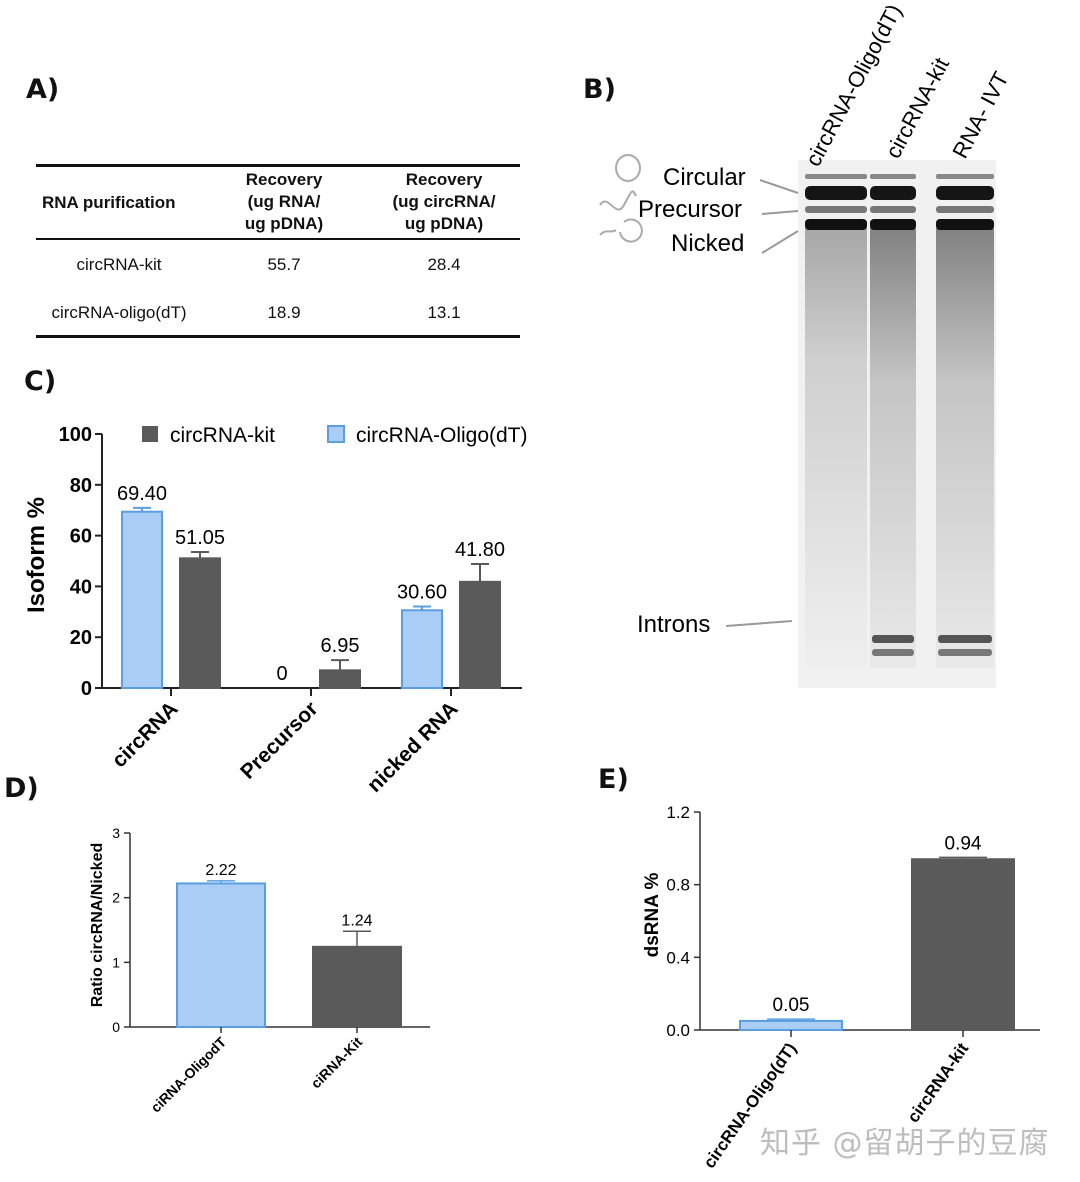 This screenshot has width=1080, height=1182. I want to click on lane-label: circRNA-kit, so click(917, 107).